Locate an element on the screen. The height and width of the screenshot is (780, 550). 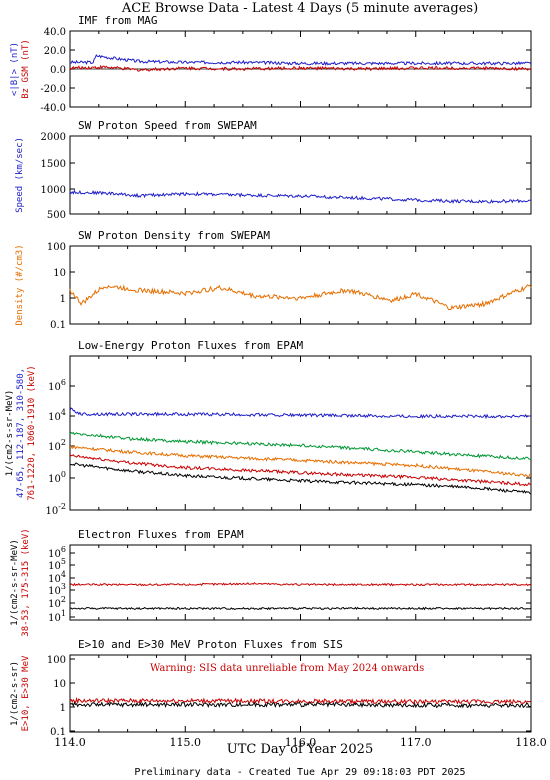
y-tick-label: 10⁶ is located at coordinates (57, 385).